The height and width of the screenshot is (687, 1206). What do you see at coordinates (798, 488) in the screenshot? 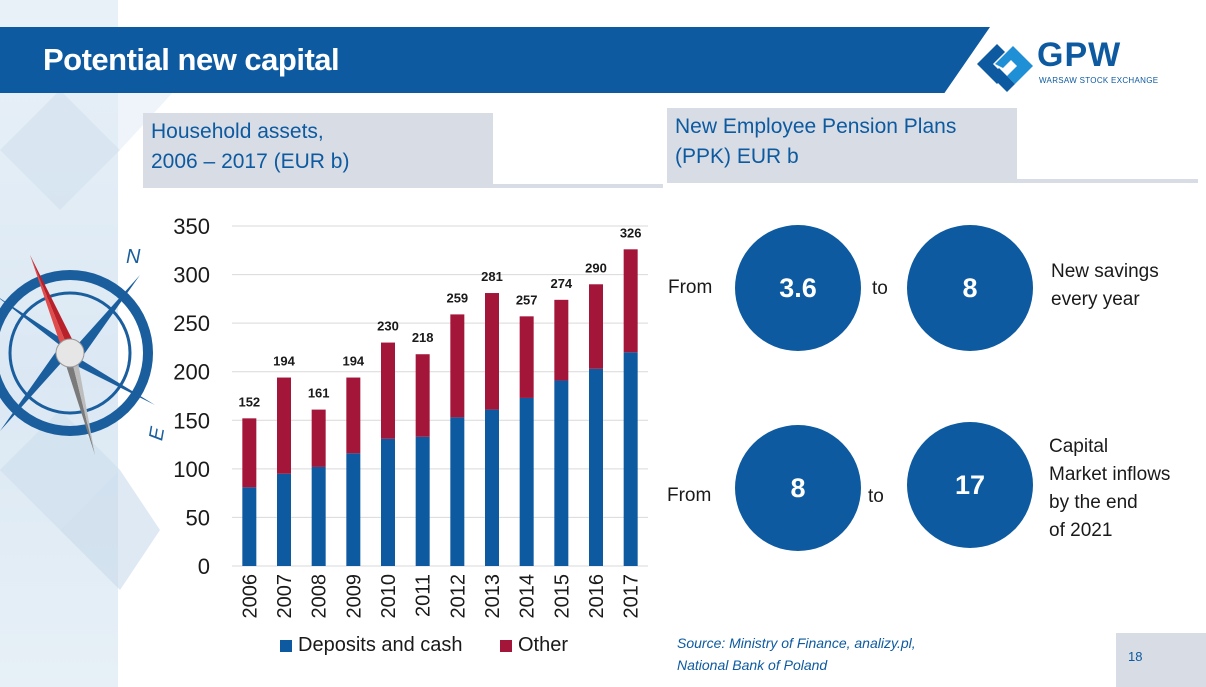
I see `row2-from-circle: 8` at bounding box center [798, 488].